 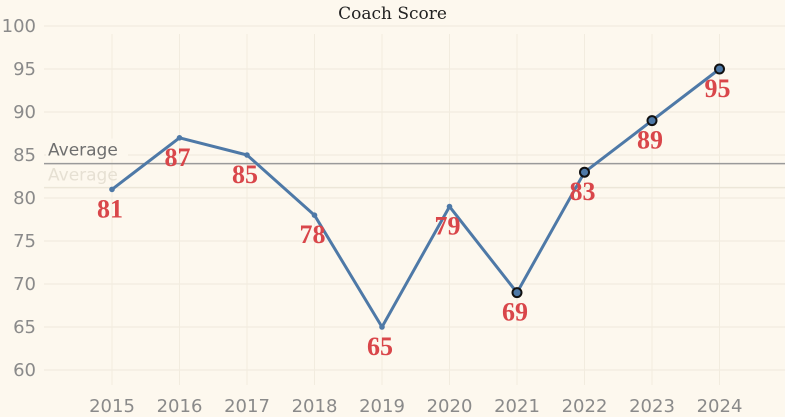 I want to click on y-tick-label: 100, so click(x=19, y=26).